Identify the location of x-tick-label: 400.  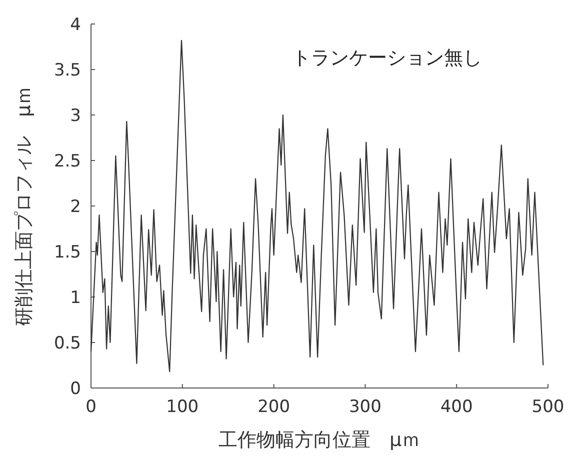
(456, 407).